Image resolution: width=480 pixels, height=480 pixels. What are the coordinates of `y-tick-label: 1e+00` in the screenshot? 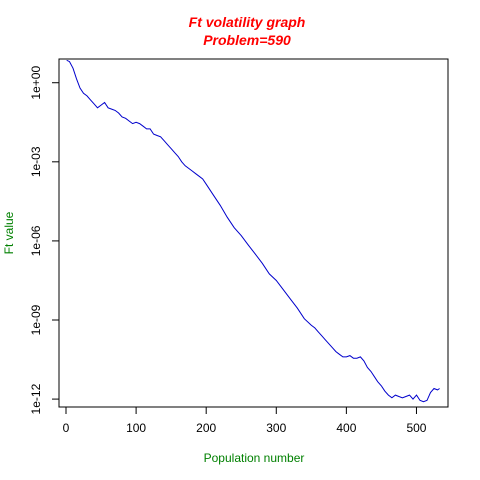 It's located at (36, 83).